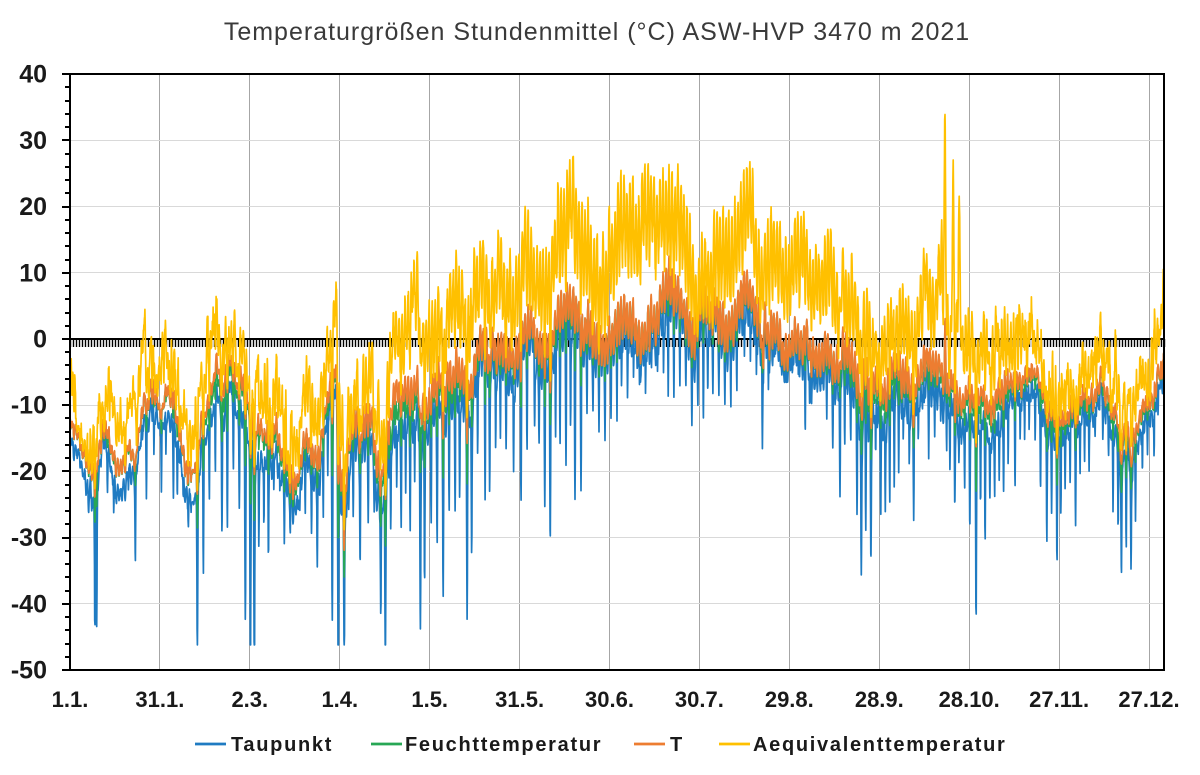 The width and height of the screenshot is (1200, 775). I want to click on svg-text: T, so click(677, 745).